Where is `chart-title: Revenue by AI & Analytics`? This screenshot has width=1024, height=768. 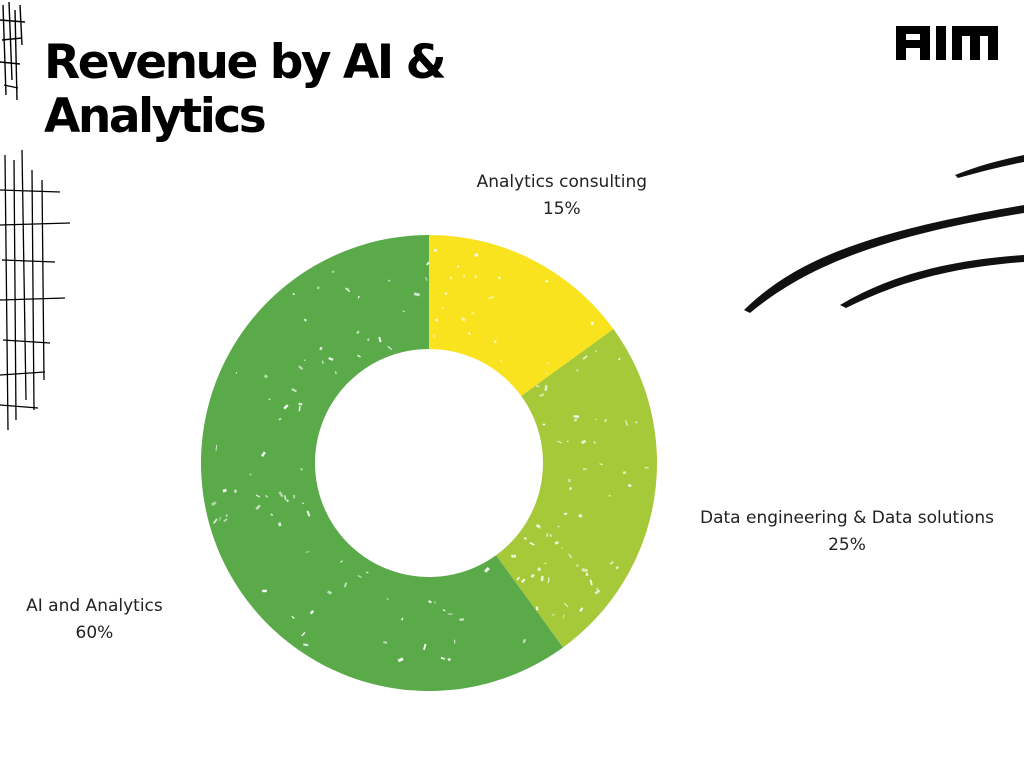 chart-title: Revenue by AI & Analytics is located at coordinates (245, 89).